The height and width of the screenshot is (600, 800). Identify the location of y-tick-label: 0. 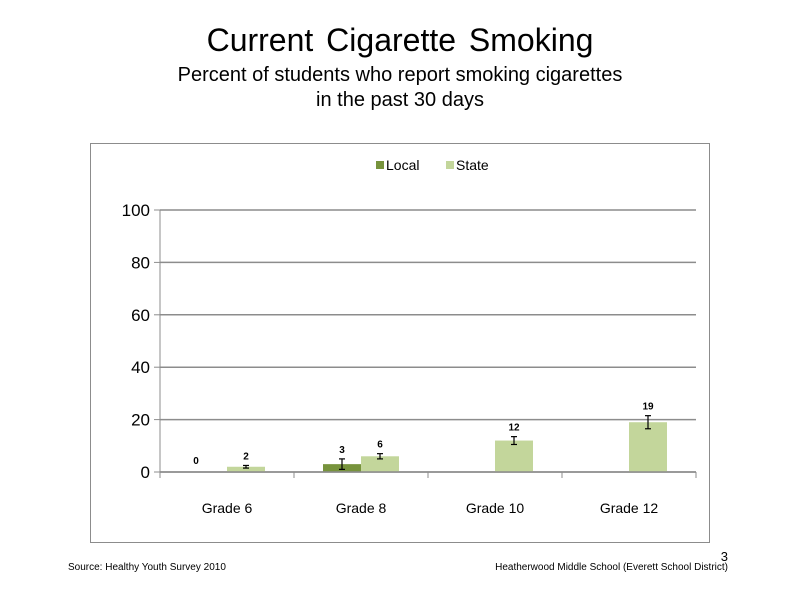
(145, 472).